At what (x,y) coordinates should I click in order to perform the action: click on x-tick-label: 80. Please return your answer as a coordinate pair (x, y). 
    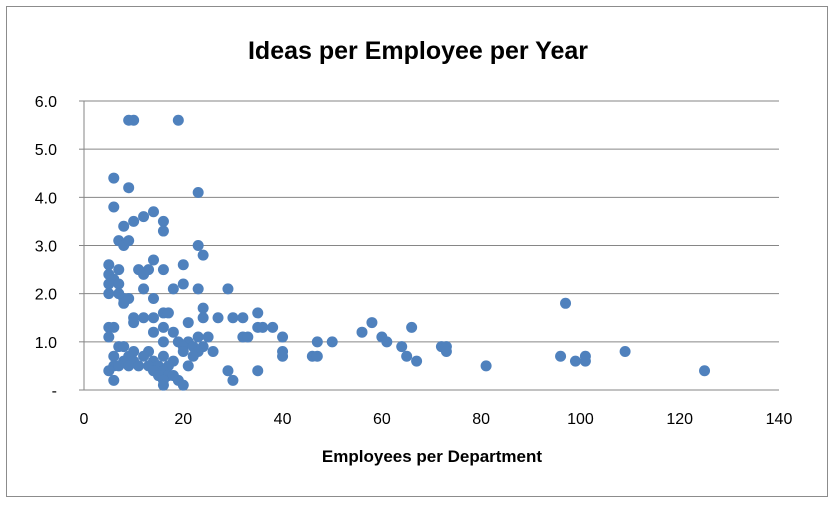
    Looking at the image, I should click on (481, 419).